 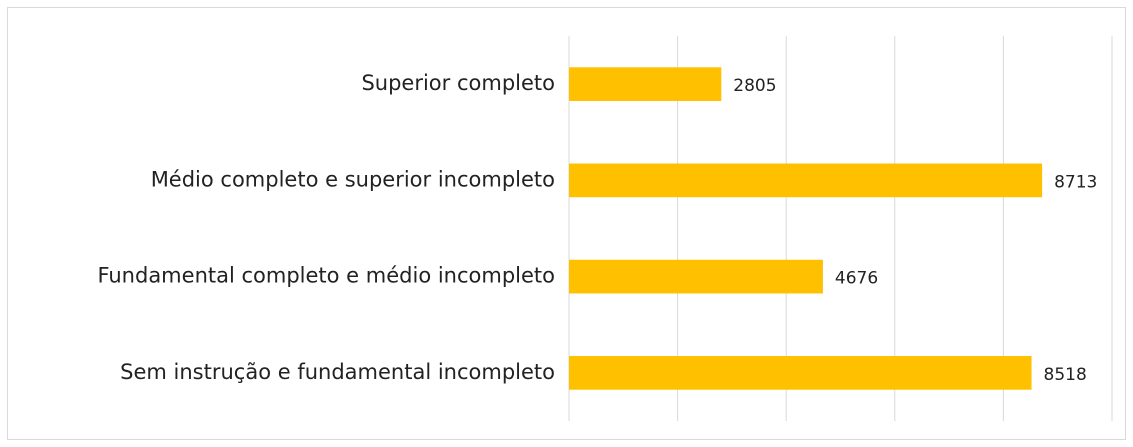 What do you see at coordinates (337, 372) in the screenshot?
I see `y-tick-label: Sem instrução e fundamental incompleto` at bounding box center [337, 372].